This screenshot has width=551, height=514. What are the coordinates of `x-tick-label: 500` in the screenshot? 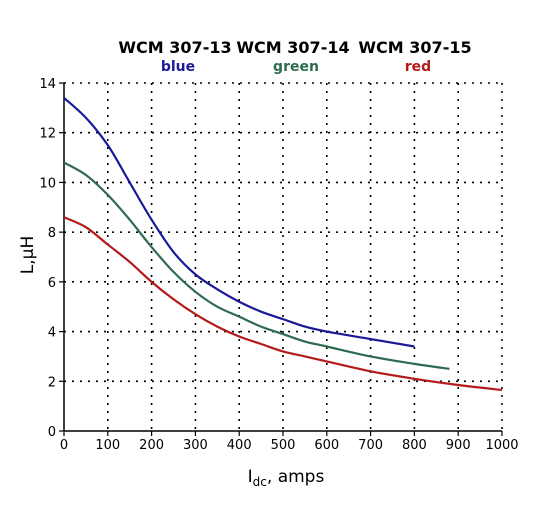 It's located at (283, 445).